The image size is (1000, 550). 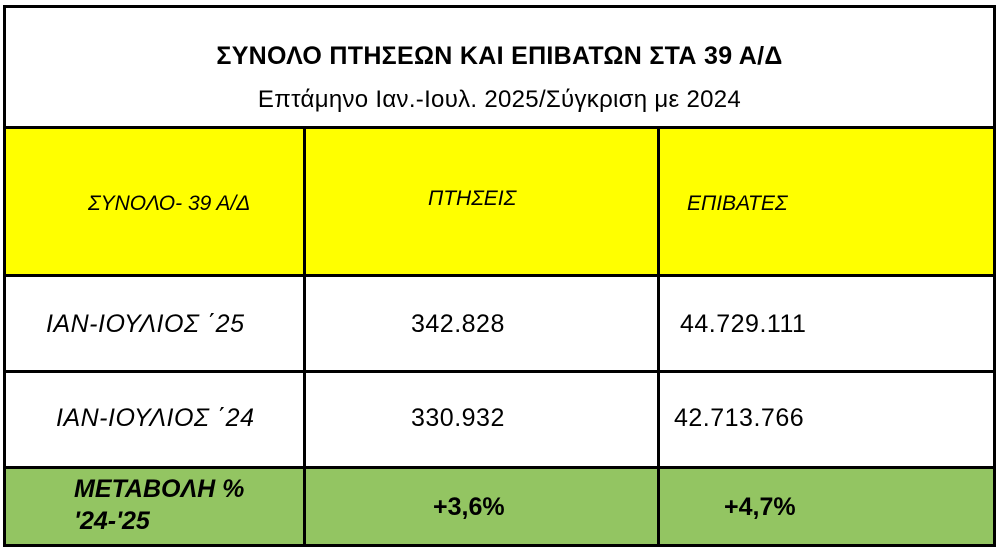 I want to click on row-label-2024: ΙΑΝ-ΙΟΥΛΙΟΣ ΄24, so click(x=155, y=418).